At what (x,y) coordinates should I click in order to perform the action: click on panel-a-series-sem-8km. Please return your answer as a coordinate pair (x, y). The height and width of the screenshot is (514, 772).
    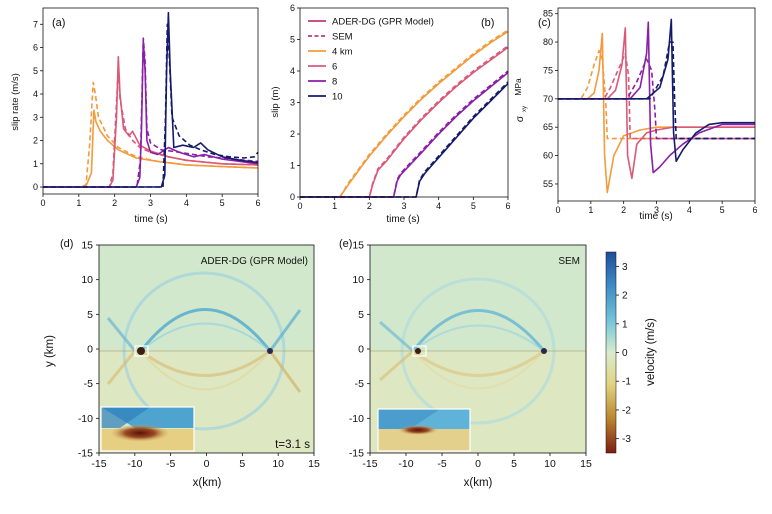
    Looking at the image, I should click on (151, 112).